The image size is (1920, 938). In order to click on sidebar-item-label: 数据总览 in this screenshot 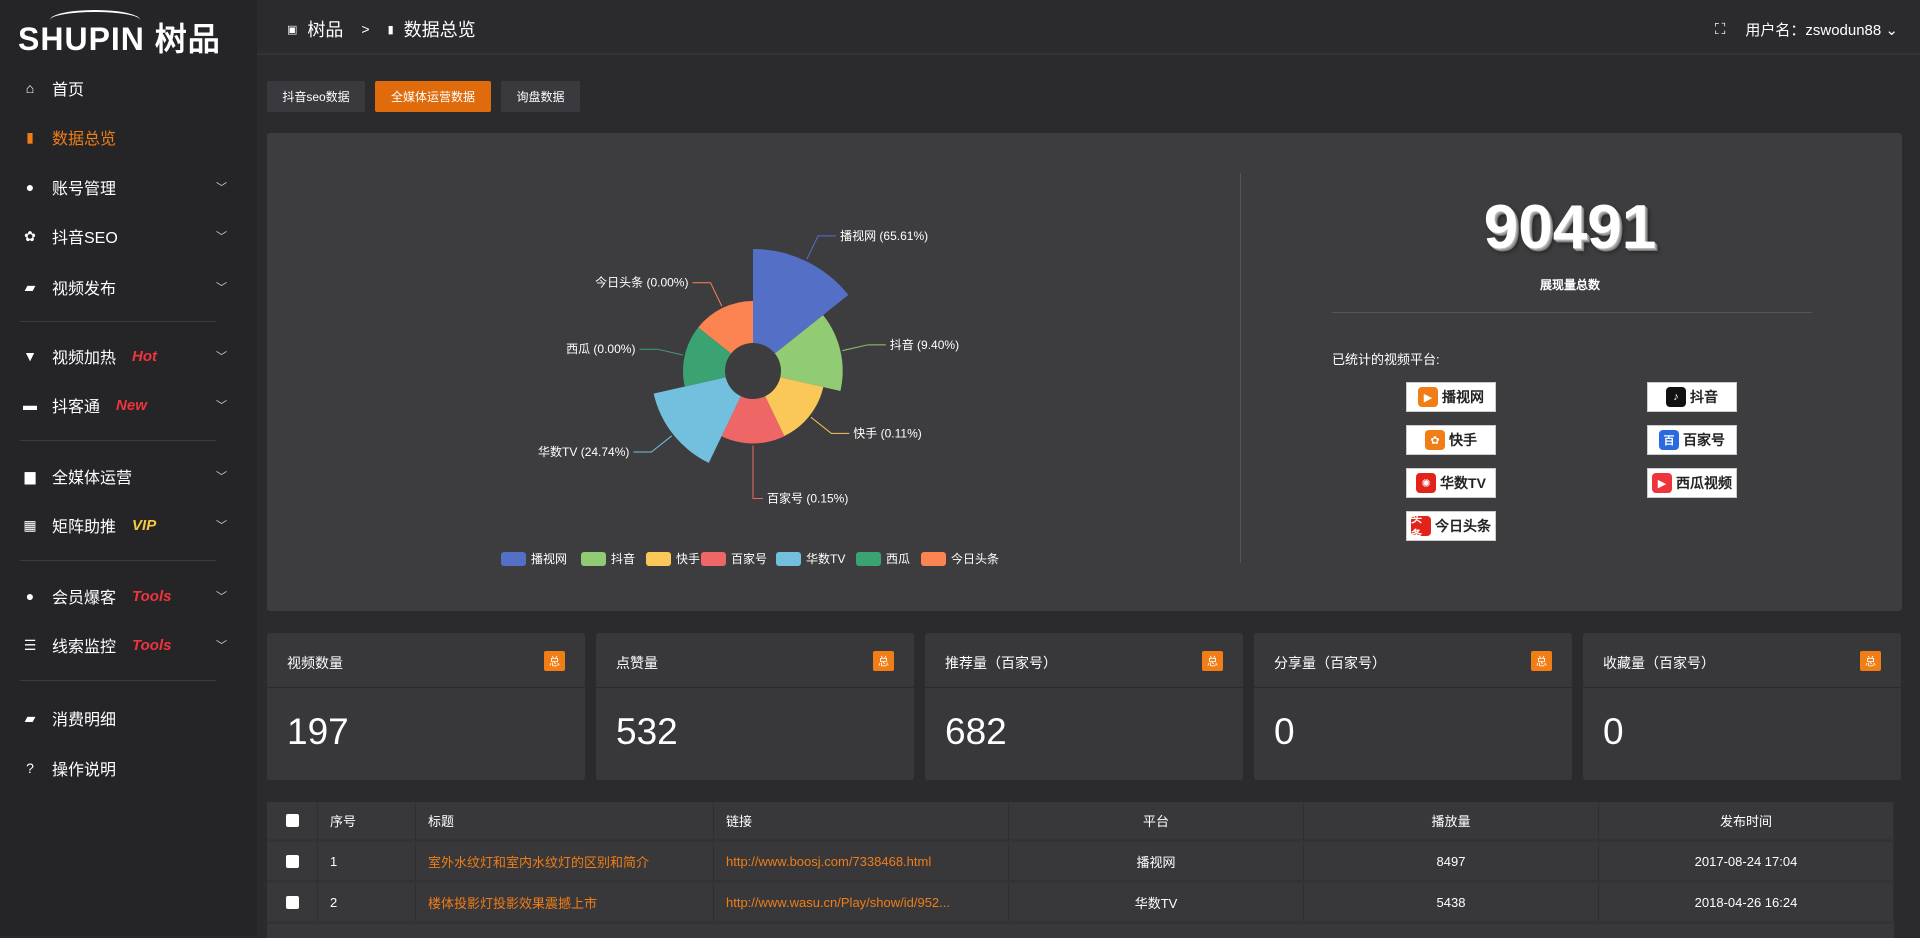, I will do `click(84, 139)`.